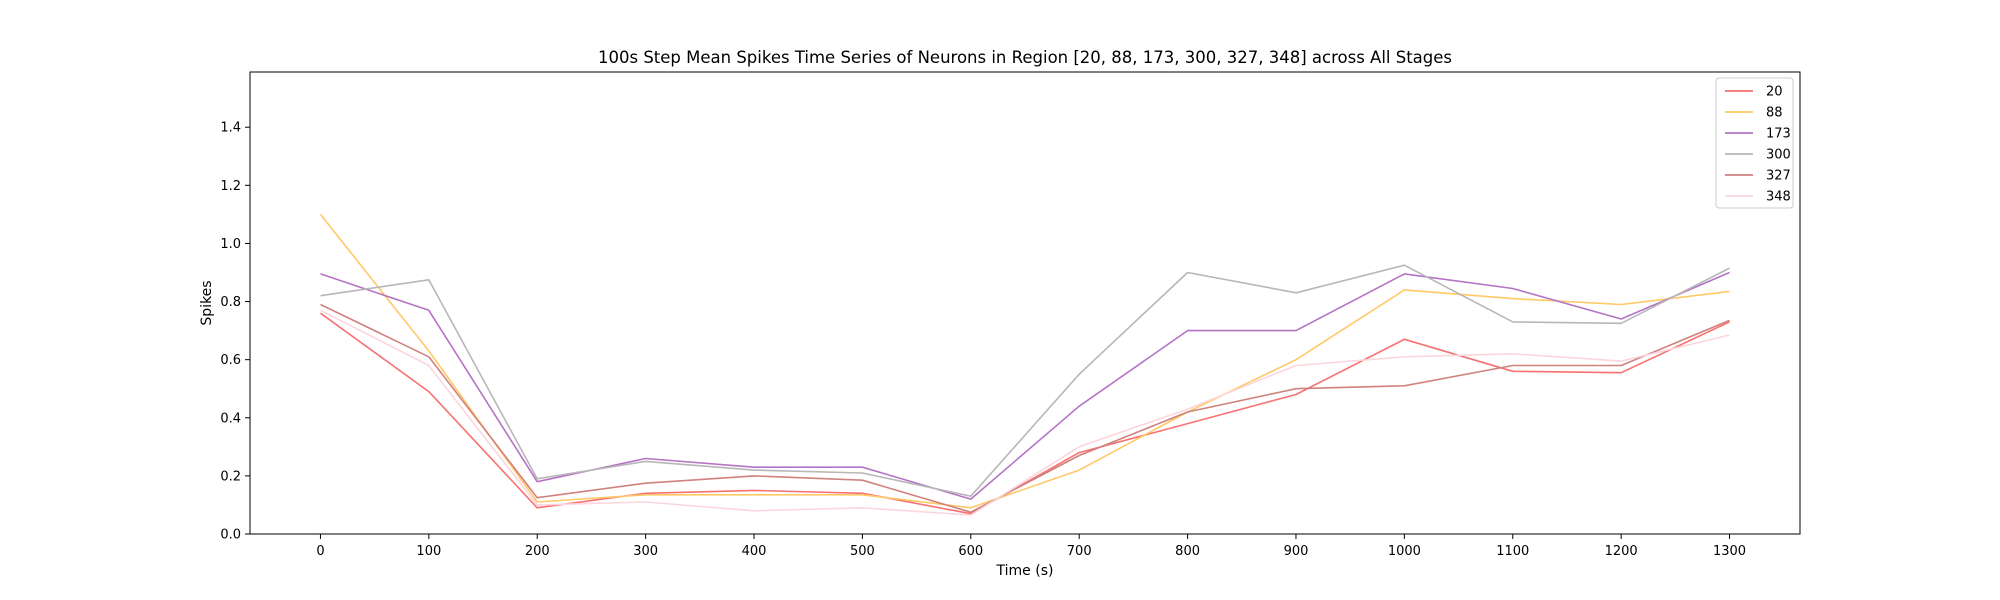  Describe the element at coordinates (1778, 197) in the screenshot. I see `legend-label-348: 348` at that location.